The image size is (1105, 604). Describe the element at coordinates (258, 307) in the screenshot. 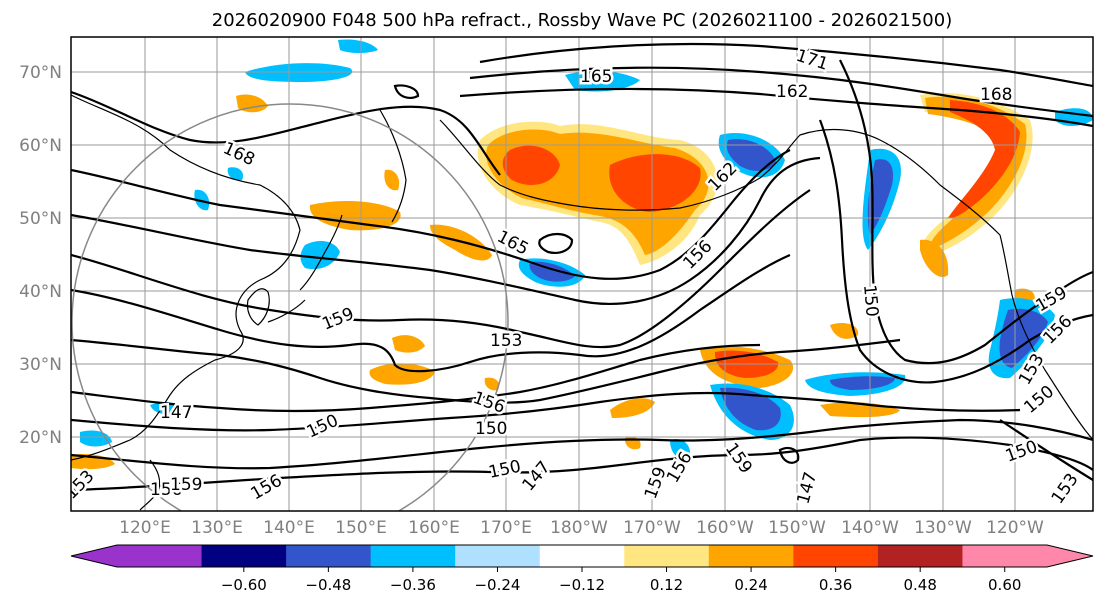

I see `coastline-korea` at that location.